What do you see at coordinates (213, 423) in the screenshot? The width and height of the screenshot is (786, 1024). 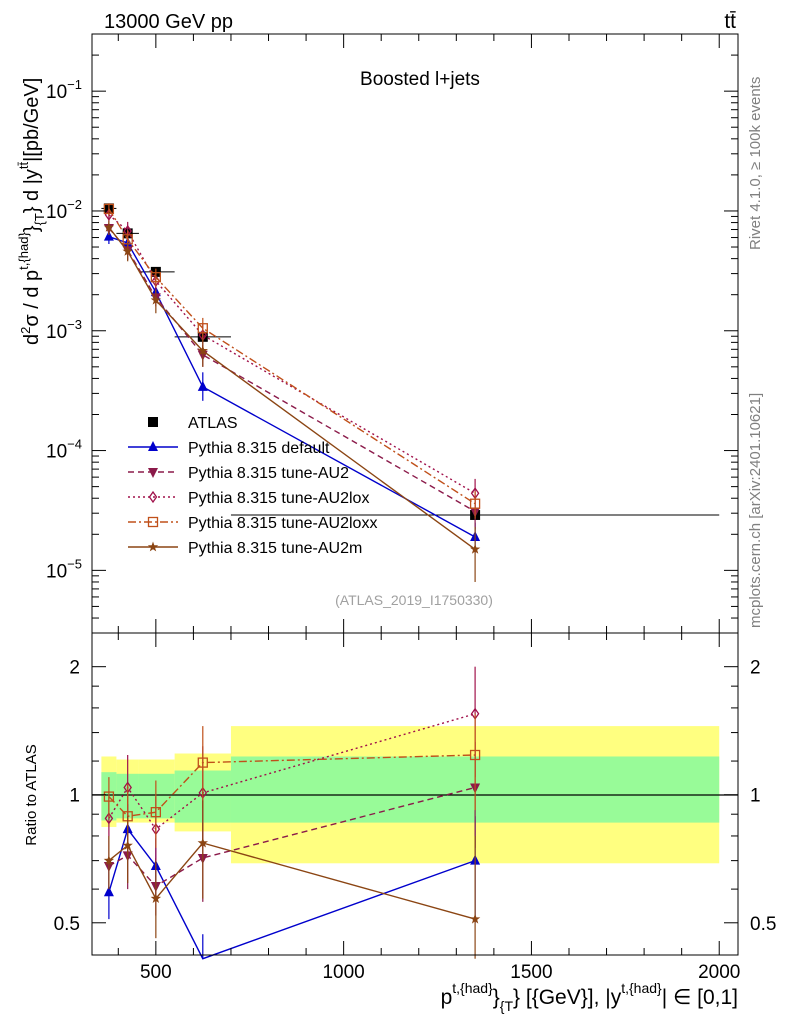 I see `legend-label: ATLAS` at bounding box center [213, 423].